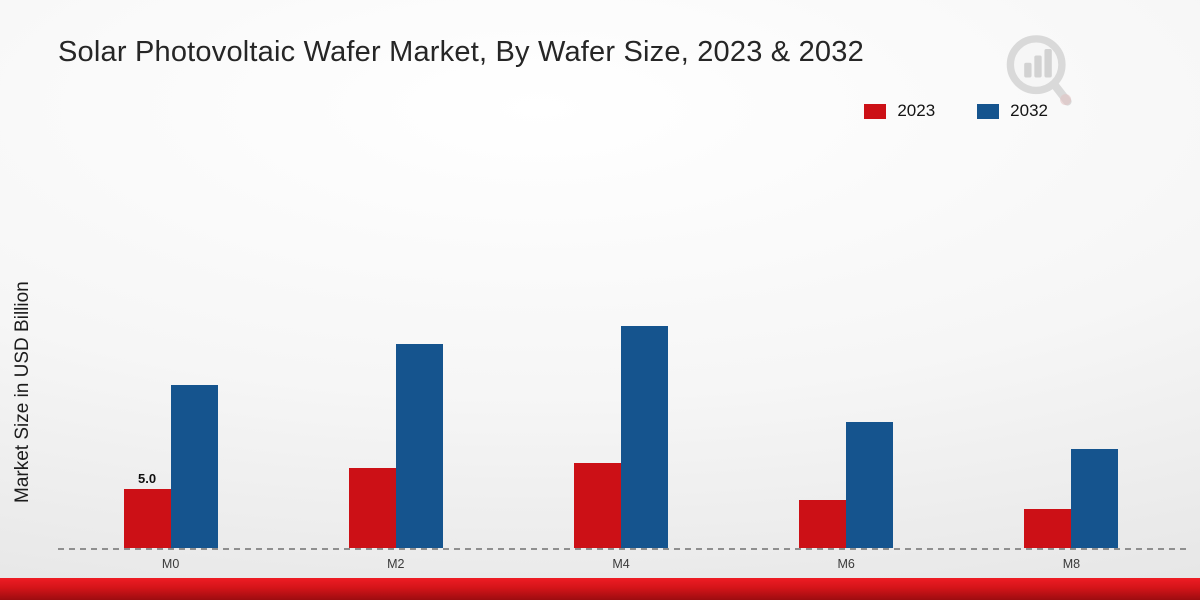  I want to click on x-tick-label-M8: M8, so click(1071, 564).